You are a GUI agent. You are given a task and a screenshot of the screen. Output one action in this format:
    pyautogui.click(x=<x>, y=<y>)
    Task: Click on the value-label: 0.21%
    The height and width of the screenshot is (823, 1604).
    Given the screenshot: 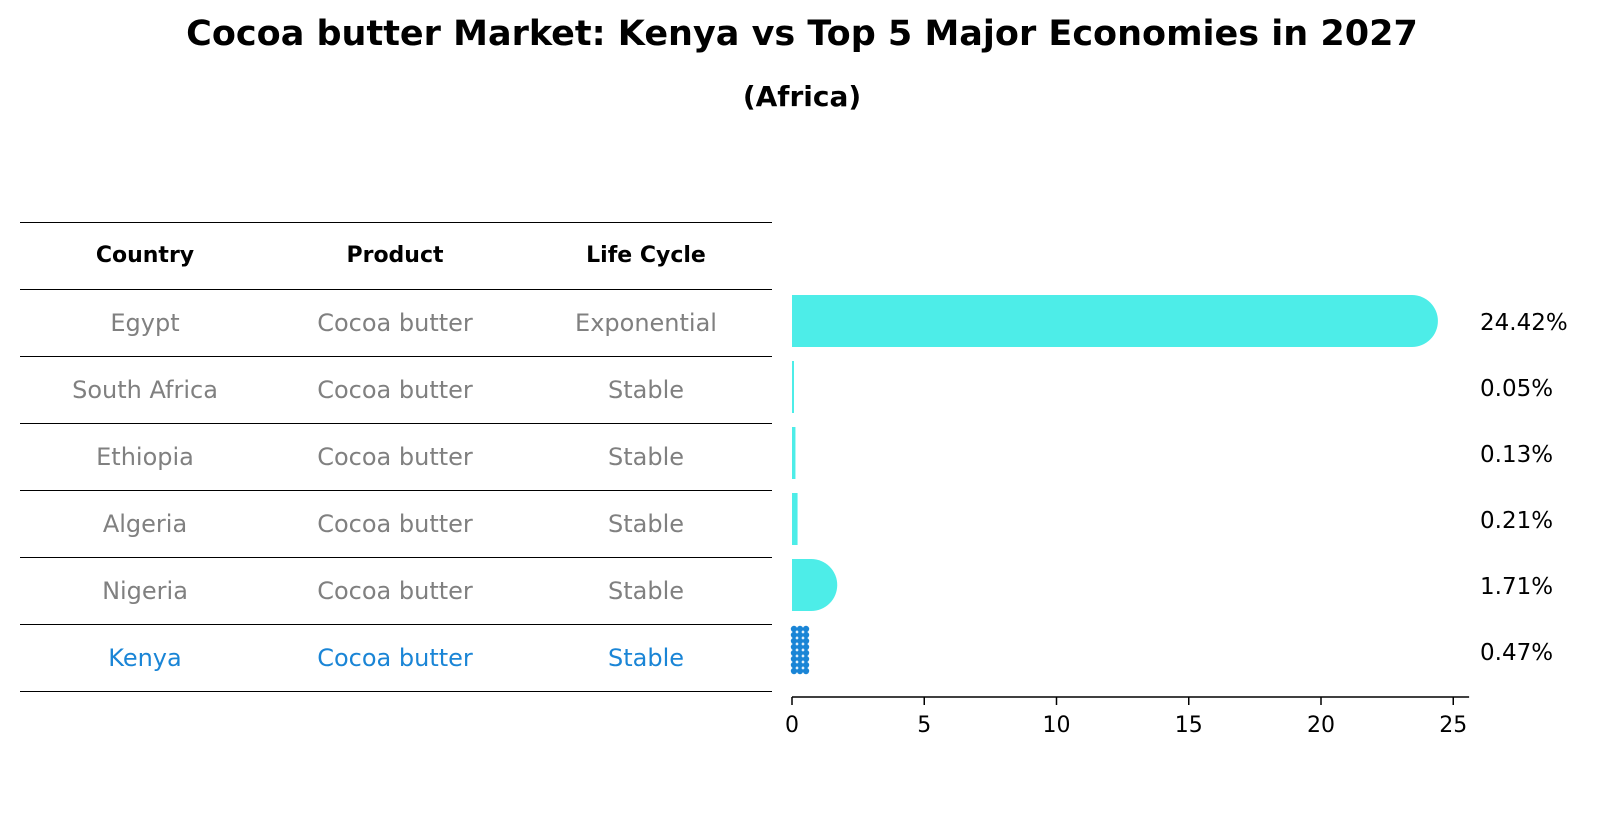 What is the action you would take?
    pyautogui.click(x=1516, y=521)
    